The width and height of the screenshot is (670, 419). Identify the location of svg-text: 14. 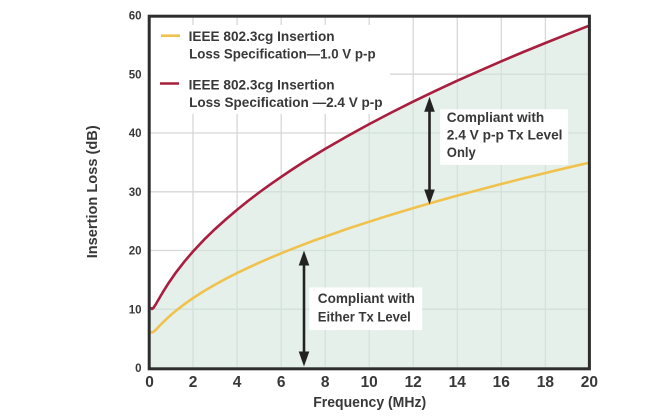
(458, 382).